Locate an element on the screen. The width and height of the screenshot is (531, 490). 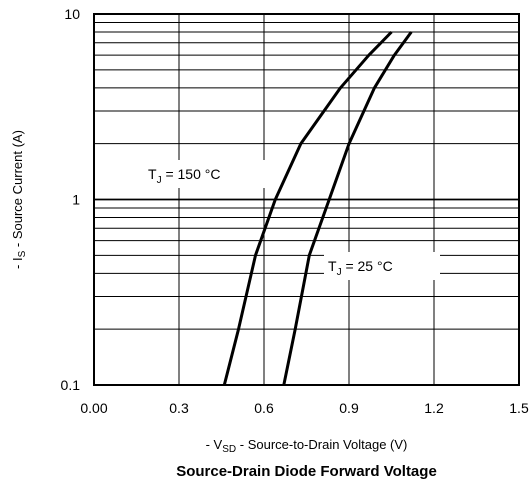
y-axis-title: - IS - Source Current (A) is located at coordinates (19, 199).